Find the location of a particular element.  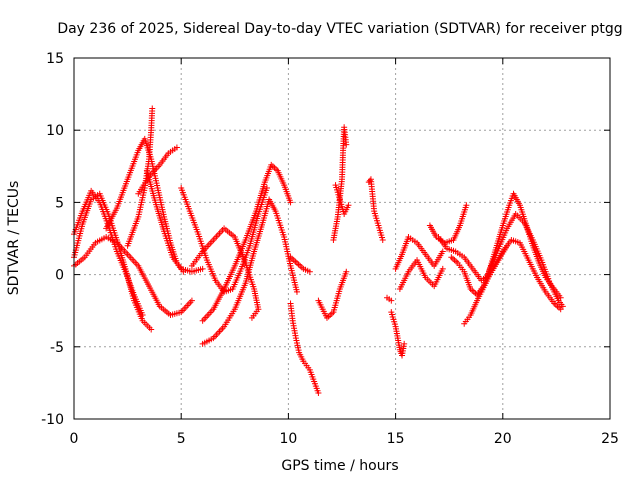

series-satellite-n is located at coordinates (332, 294).